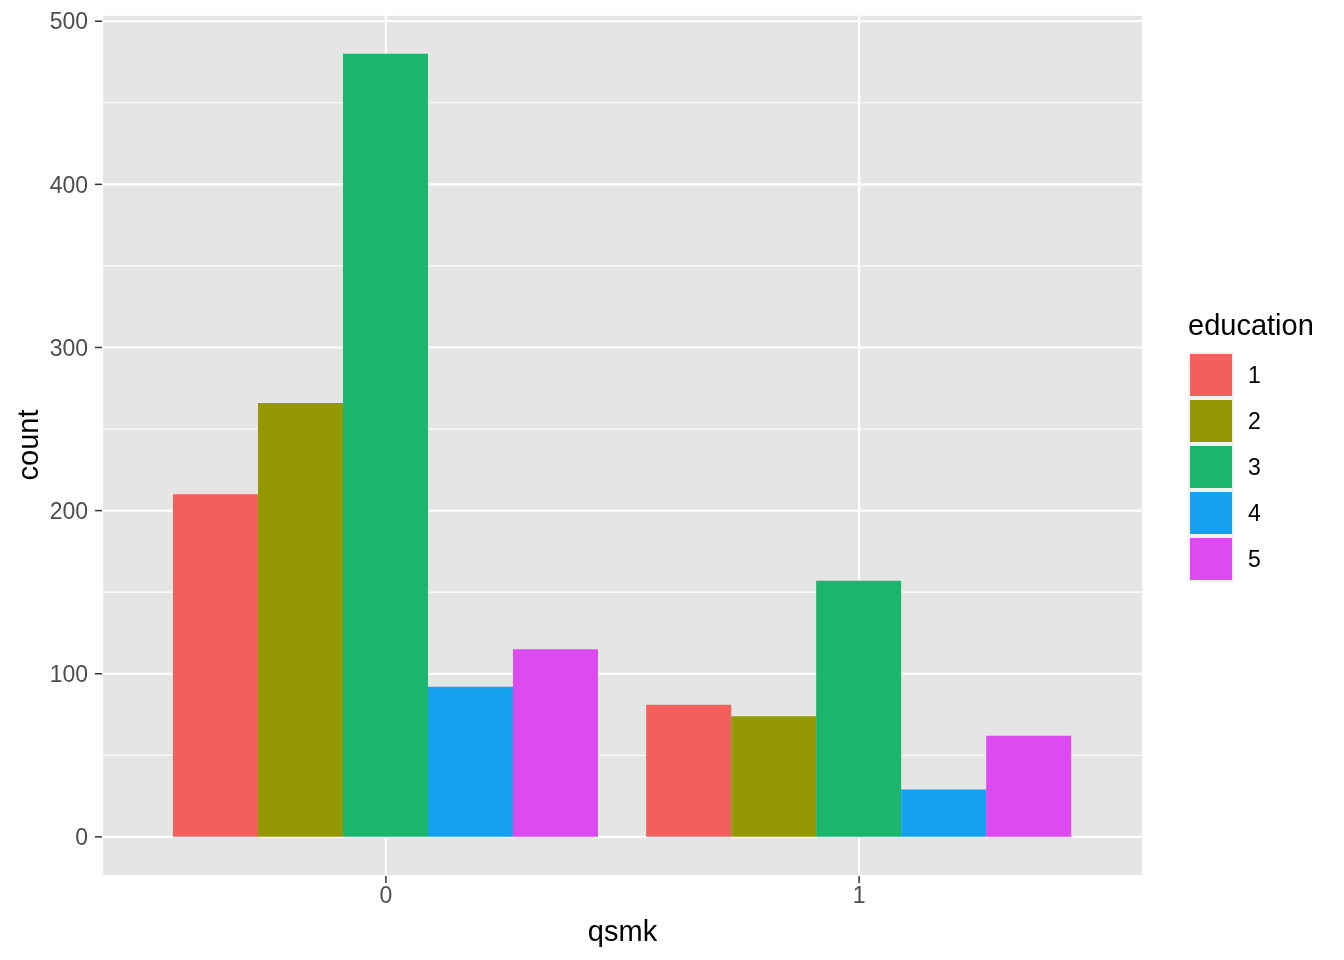  I want to click on legend-label: 3, so click(1254, 467).